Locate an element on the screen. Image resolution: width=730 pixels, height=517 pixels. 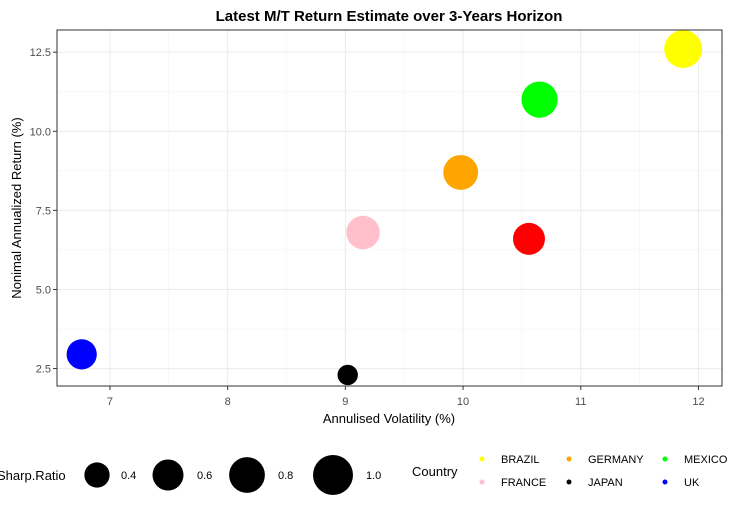
y-tick-label: 12.5 is located at coordinates (40, 53).